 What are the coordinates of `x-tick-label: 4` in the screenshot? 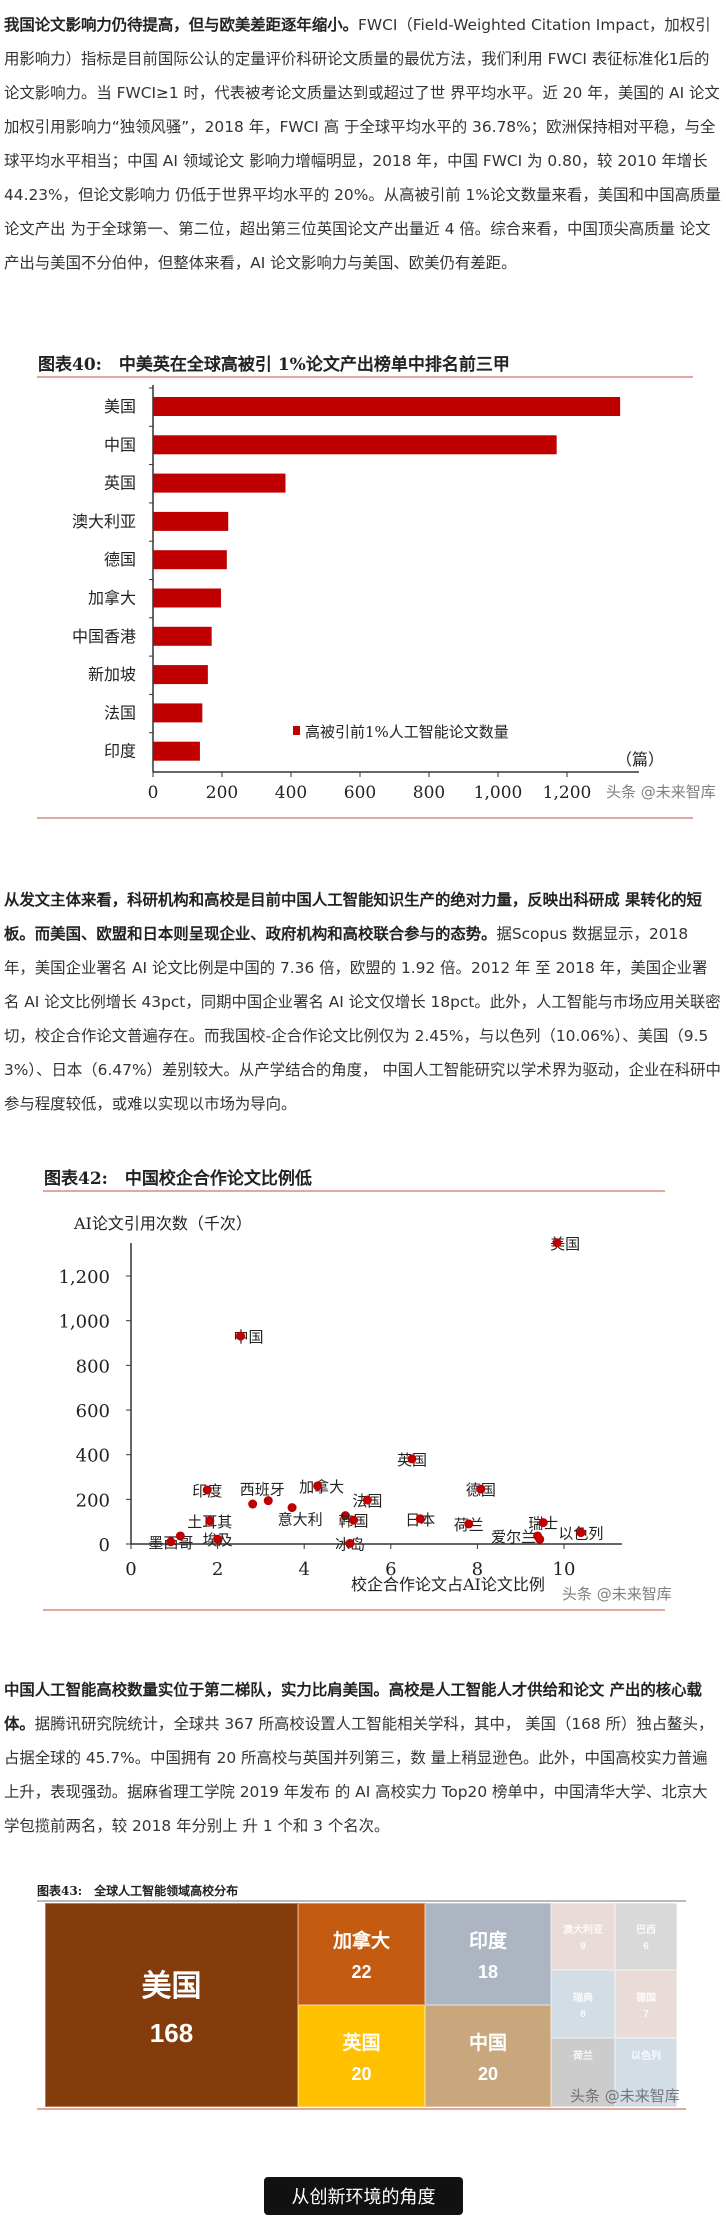 It's located at (303, 1569).